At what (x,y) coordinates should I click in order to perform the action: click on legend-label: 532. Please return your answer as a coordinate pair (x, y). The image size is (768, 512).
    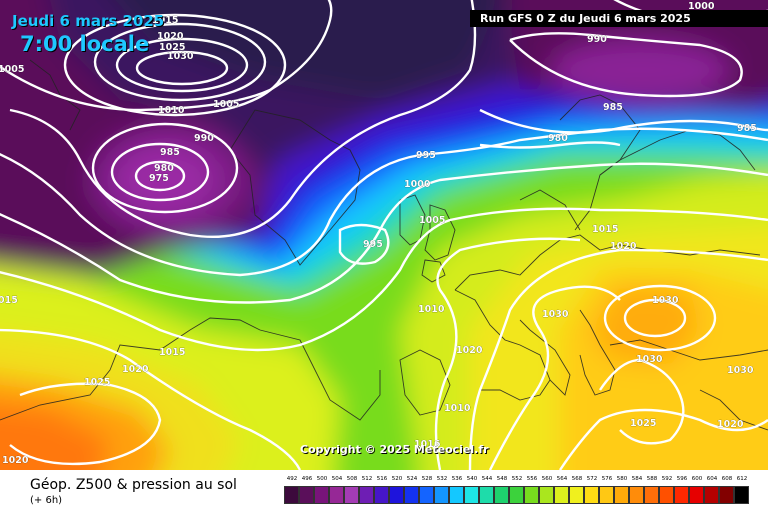
    Looking at the image, I should click on (442, 479).